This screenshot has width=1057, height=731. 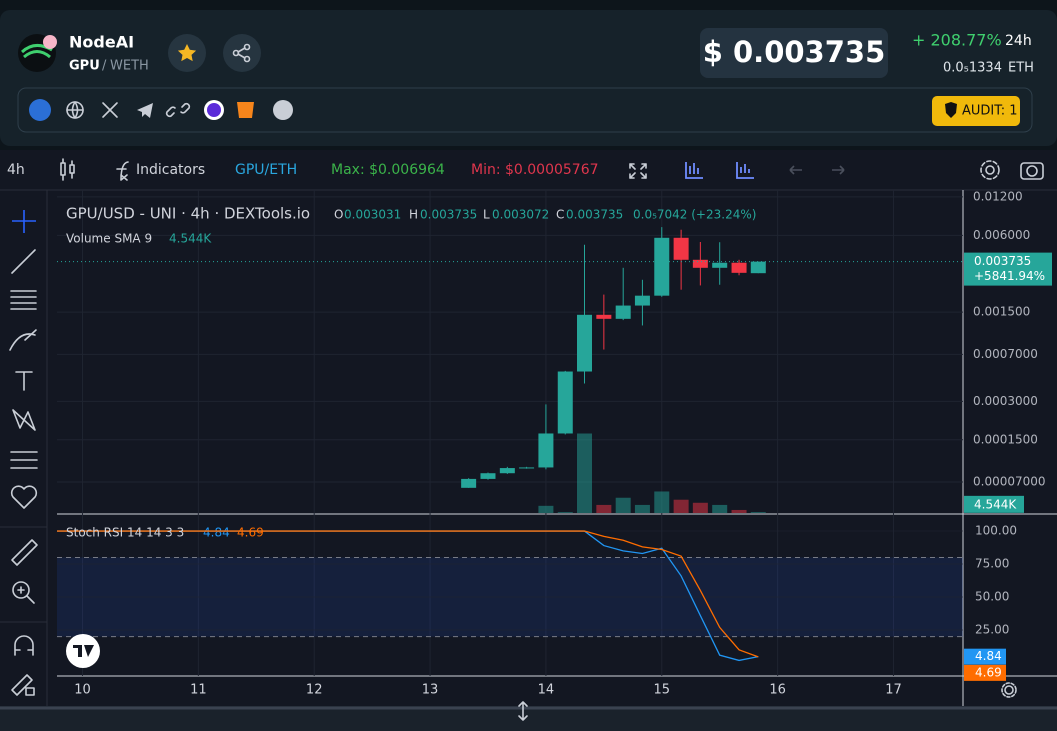 I want to click on ohlc-value: 0.003735, so click(x=448, y=215).